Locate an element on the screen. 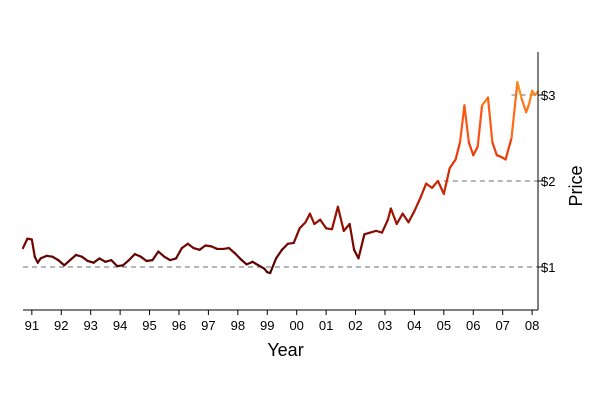 The image size is (600, 400). x-tick-label: 00 is located at coordinates (296, 325).